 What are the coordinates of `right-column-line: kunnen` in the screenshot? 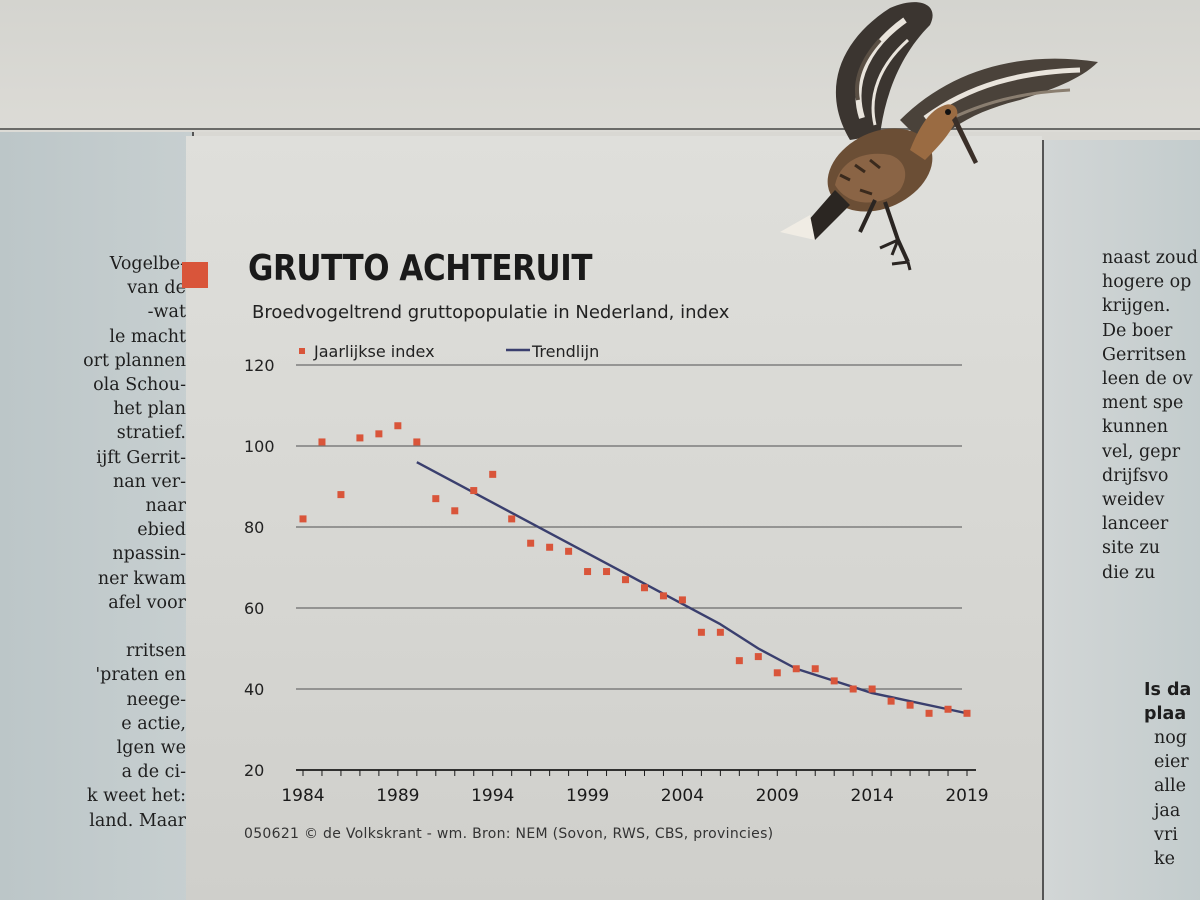 It's located at (1135, 427).